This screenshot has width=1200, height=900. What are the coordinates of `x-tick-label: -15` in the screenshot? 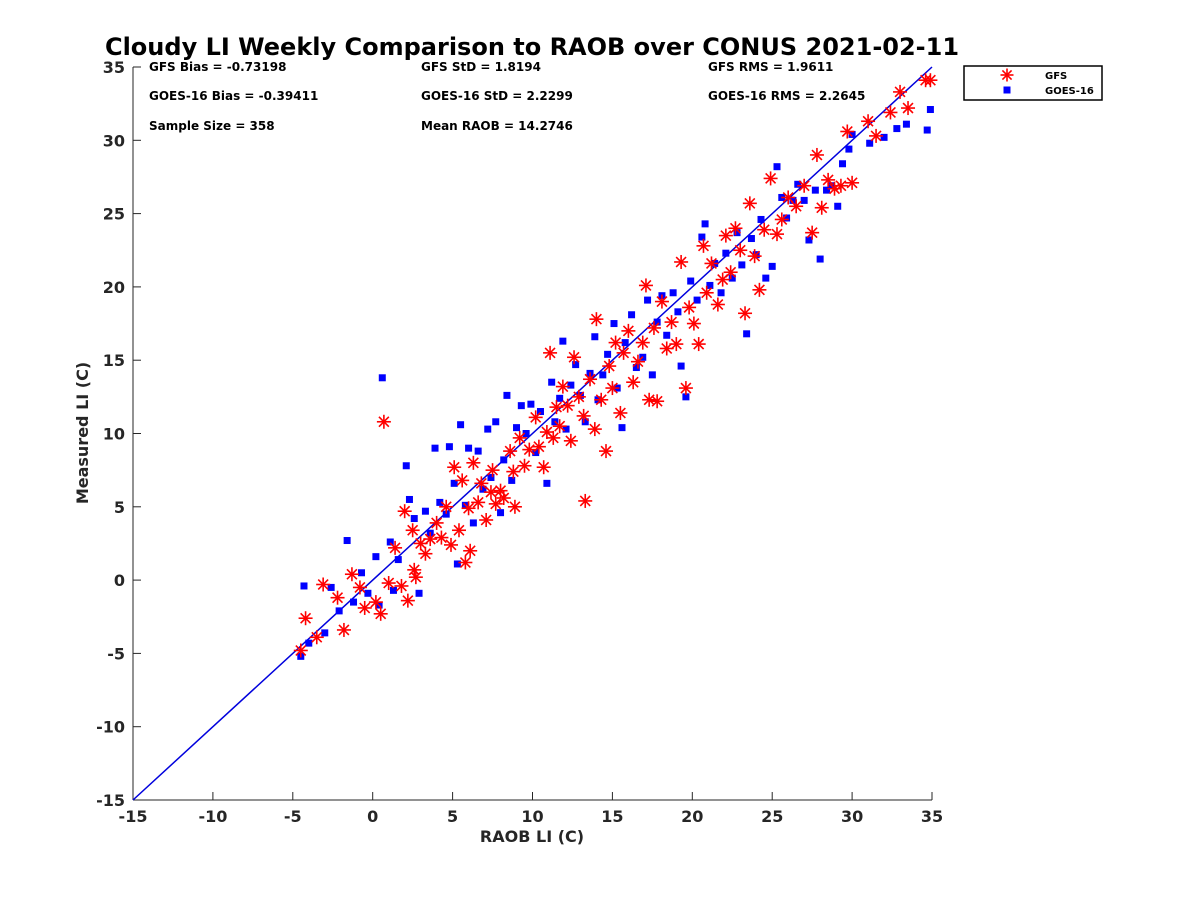 It's located at (133, 816).